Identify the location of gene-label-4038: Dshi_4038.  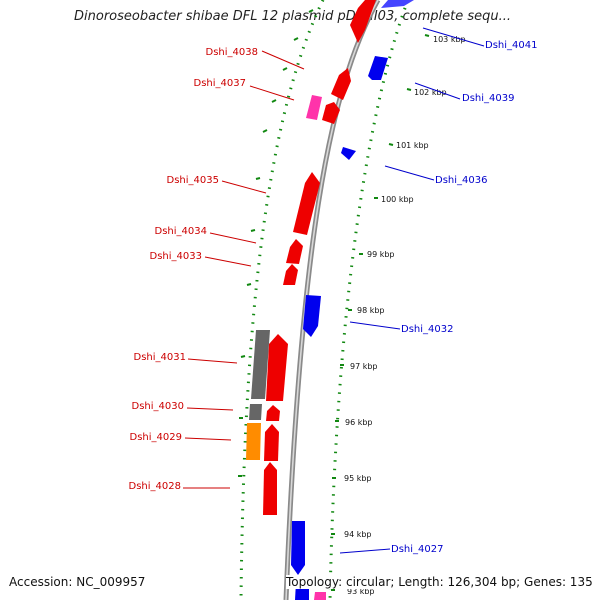
(232, 52).